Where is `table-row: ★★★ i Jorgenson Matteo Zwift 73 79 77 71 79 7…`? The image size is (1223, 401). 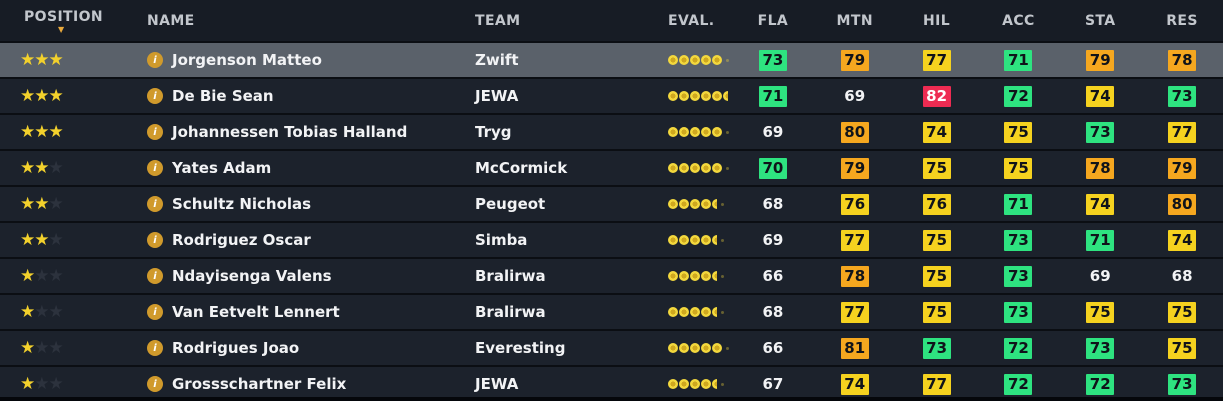 table-row: ★★★ i Jorgenson Matteo Zwift 73 79 77 71 79 7… is located at coordinates (611, 59).